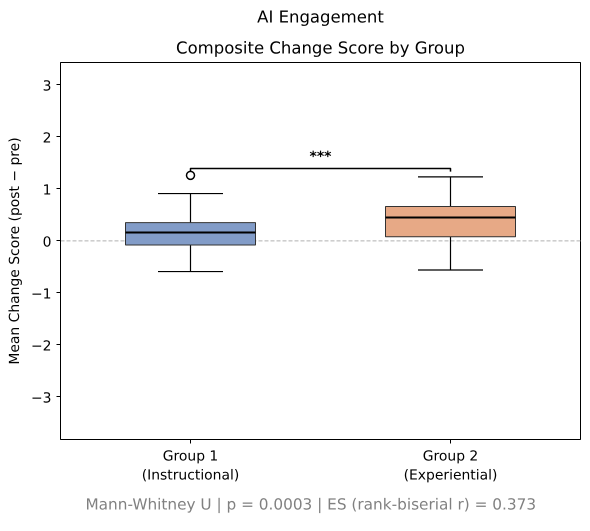 This screenshot has height=531, width=590. What do you see at coordinates (320, 48) in the screenshot?
I see `chart-subtitle: Composite Change Score by Group` at bounding box center [320, 48].